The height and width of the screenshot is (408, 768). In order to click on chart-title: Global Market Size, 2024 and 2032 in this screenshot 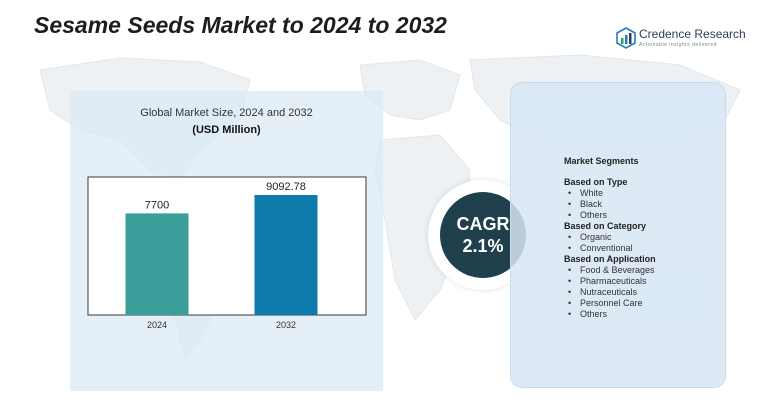, I will do `click(226, 113)`.